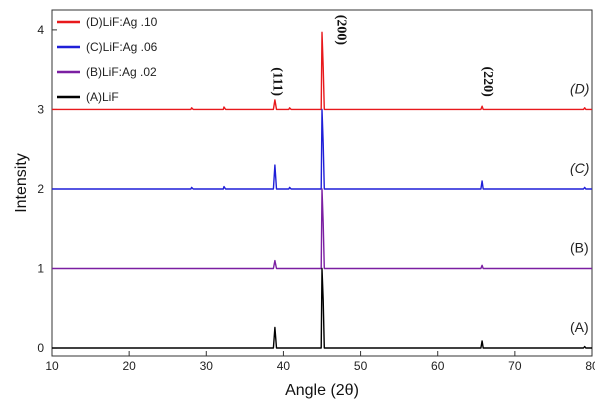 The image size is (595, 400). Describe the element at coordinates (276, 81) in the screenshot. I see `peak-label: (111)` at that location.